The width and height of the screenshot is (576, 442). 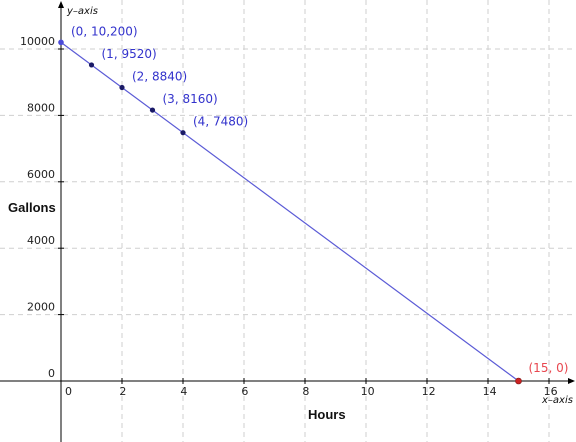 What do you see at coordinates (183, 391) in the screenshot?
I see `x-tick-label: 4` at bounding box center [183, 391].